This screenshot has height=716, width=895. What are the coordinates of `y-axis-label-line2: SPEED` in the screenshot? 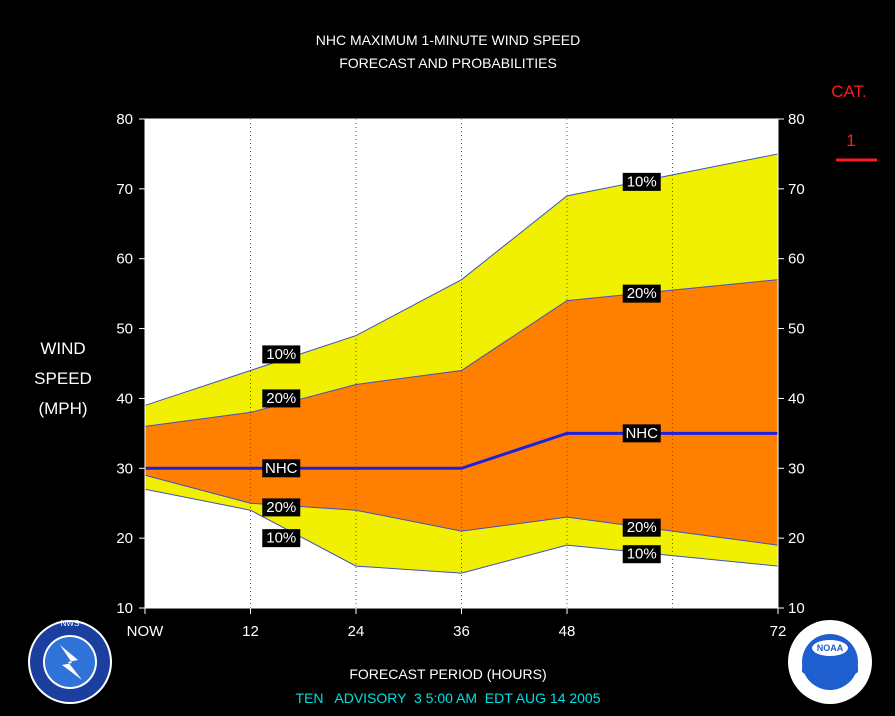 It's located at (63, 378).